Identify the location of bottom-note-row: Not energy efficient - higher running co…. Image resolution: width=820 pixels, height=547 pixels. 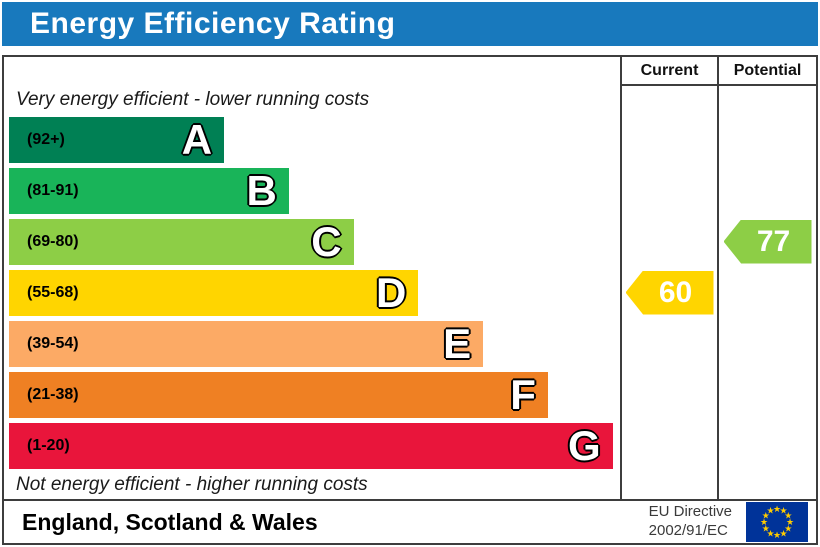
(410, 485).